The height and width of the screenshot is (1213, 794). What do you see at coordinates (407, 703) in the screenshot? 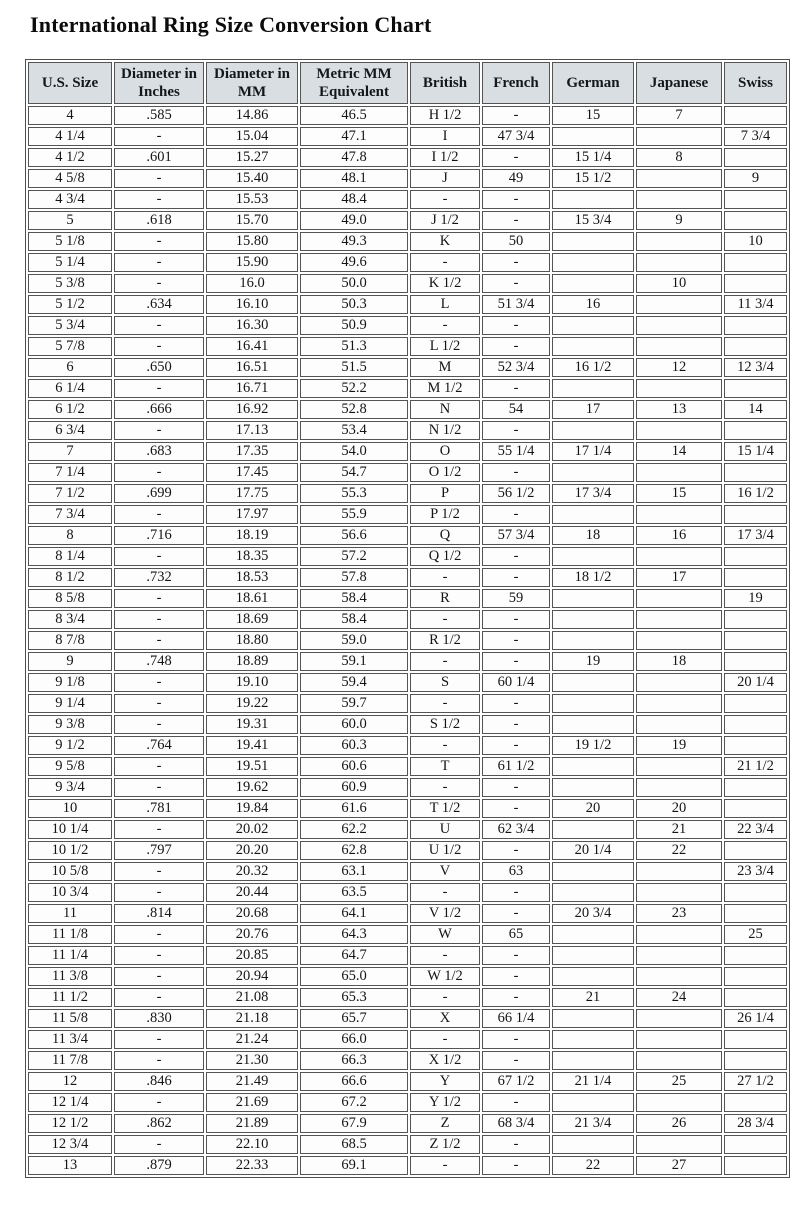
I see `table-row: 9 1/4-19.22 59.7- -` at bounding box center [407, 703].